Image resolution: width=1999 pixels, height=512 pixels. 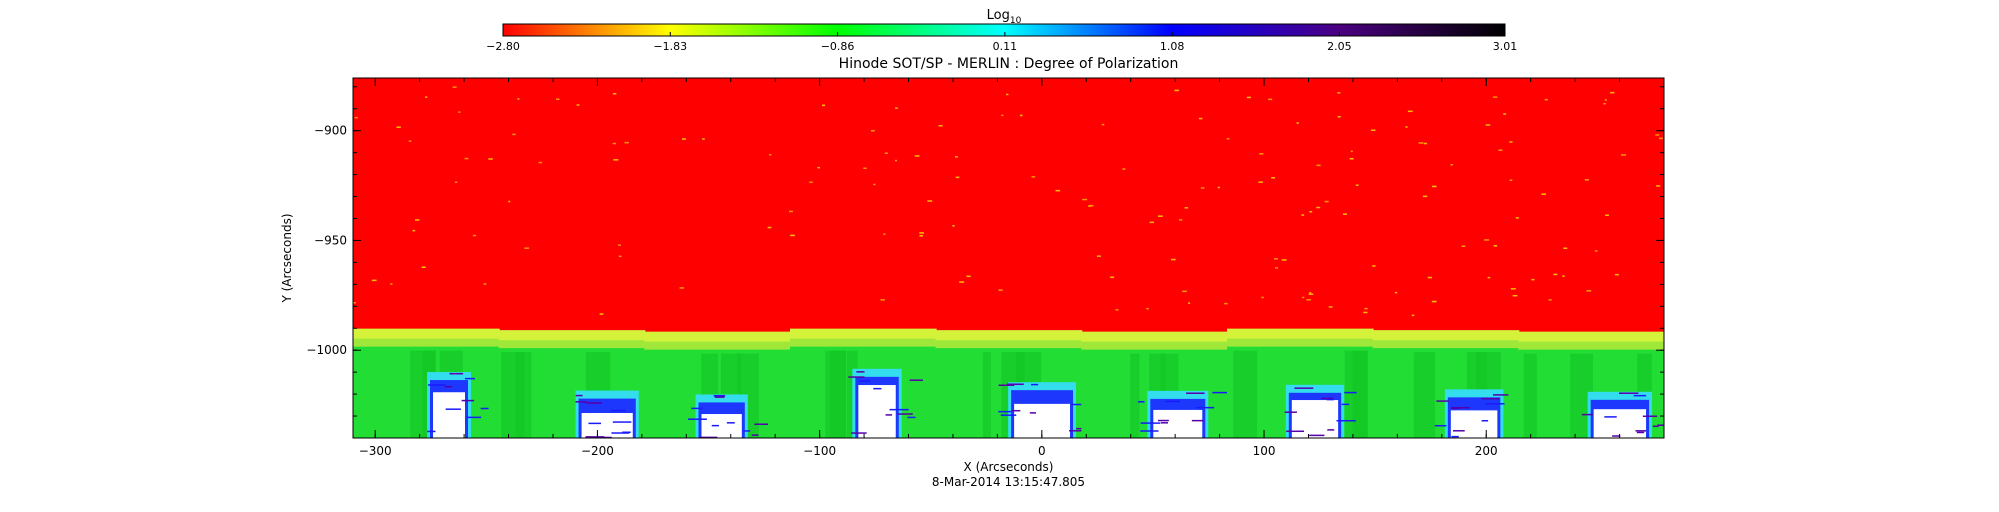 What do you see at coordinates (1009, 467) in the screenshot?
I see `x-axis-label: X (Arcseconds)` at bounding box center [1009, 467].